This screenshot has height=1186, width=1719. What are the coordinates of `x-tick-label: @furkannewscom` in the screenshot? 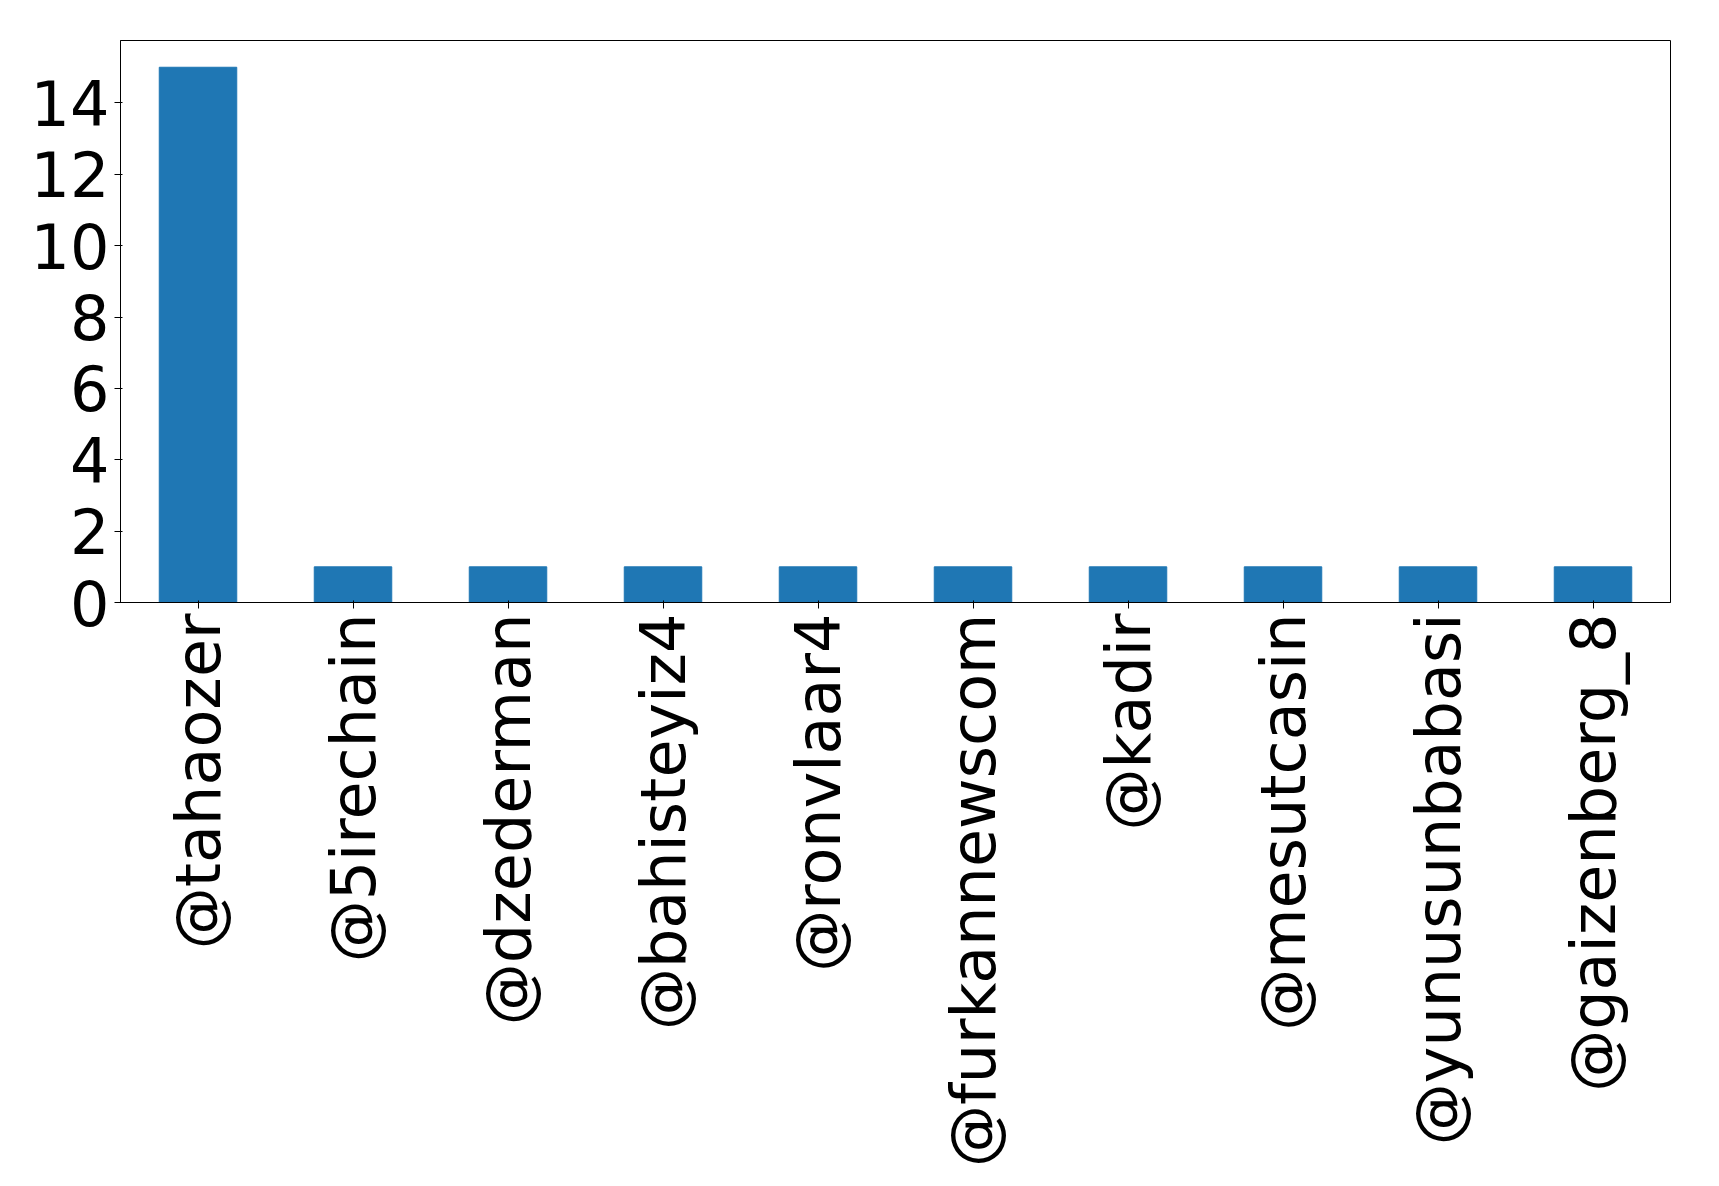 It's located at (973, 890).